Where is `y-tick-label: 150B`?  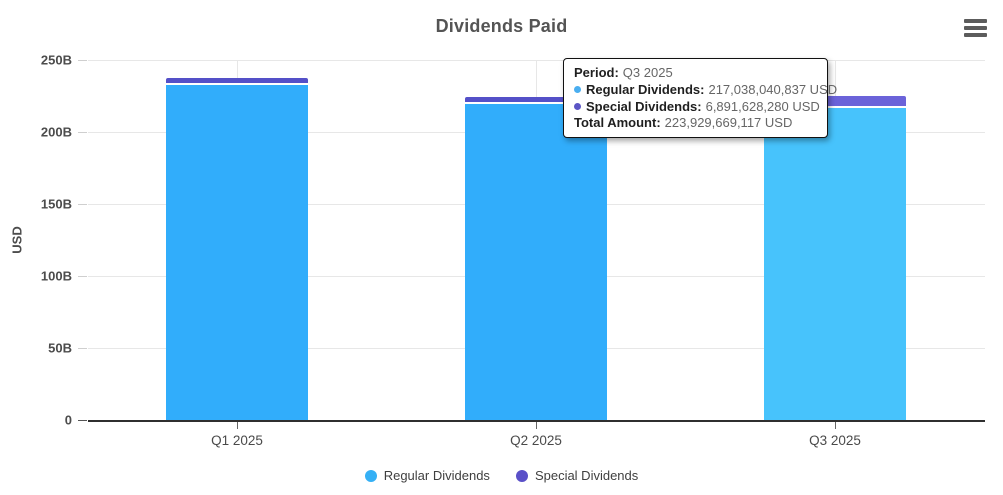
y-tick-label: 150B is located at coordinates (56, 204).